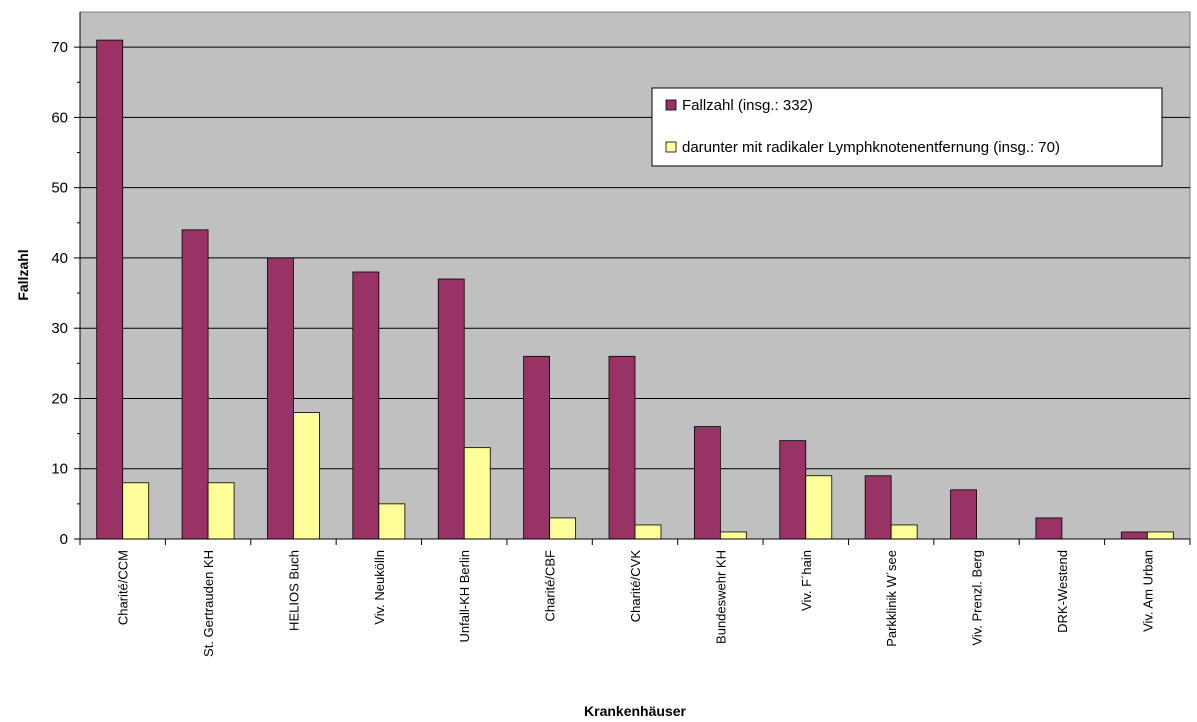 The height and width of the screenshot is (722, 1197). What do you see at coordinates (59, 398) in the screenshot?
I see `y-tick-label: 20` at bounding box center [59, 398].